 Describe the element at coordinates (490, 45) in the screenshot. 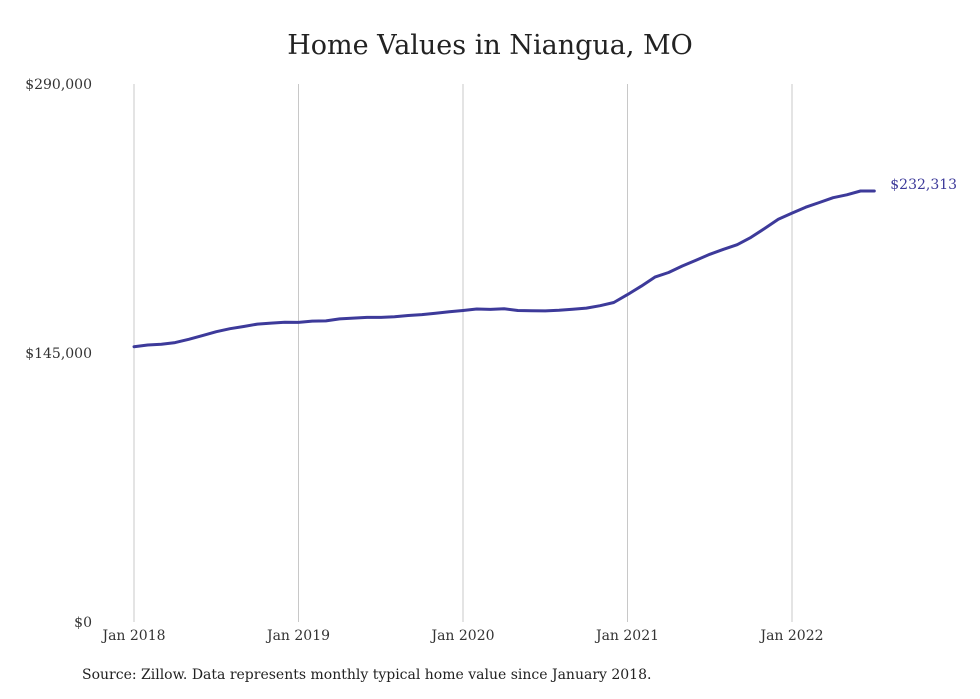

I see `chart-title: Home Values in Niangua, MO` at that location.